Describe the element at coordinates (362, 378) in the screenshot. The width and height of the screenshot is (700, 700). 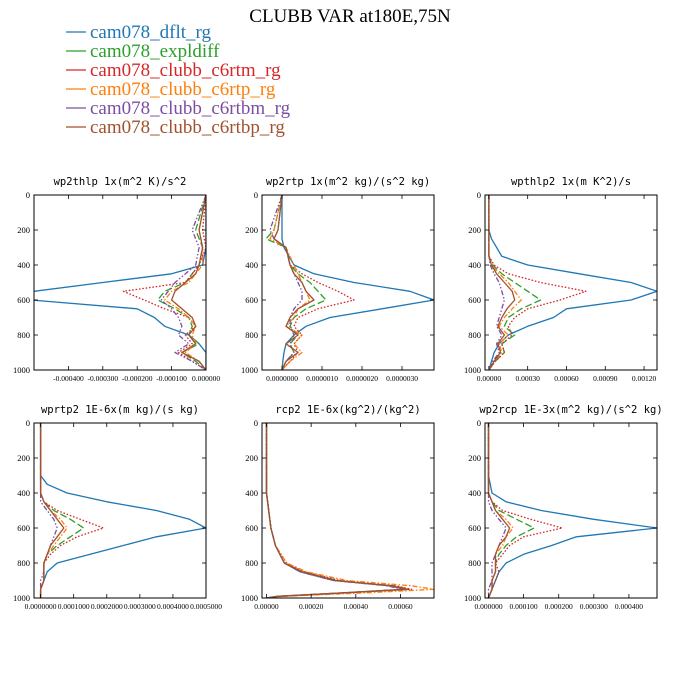
I see `x-tick-label: 0.0000020` at that location.